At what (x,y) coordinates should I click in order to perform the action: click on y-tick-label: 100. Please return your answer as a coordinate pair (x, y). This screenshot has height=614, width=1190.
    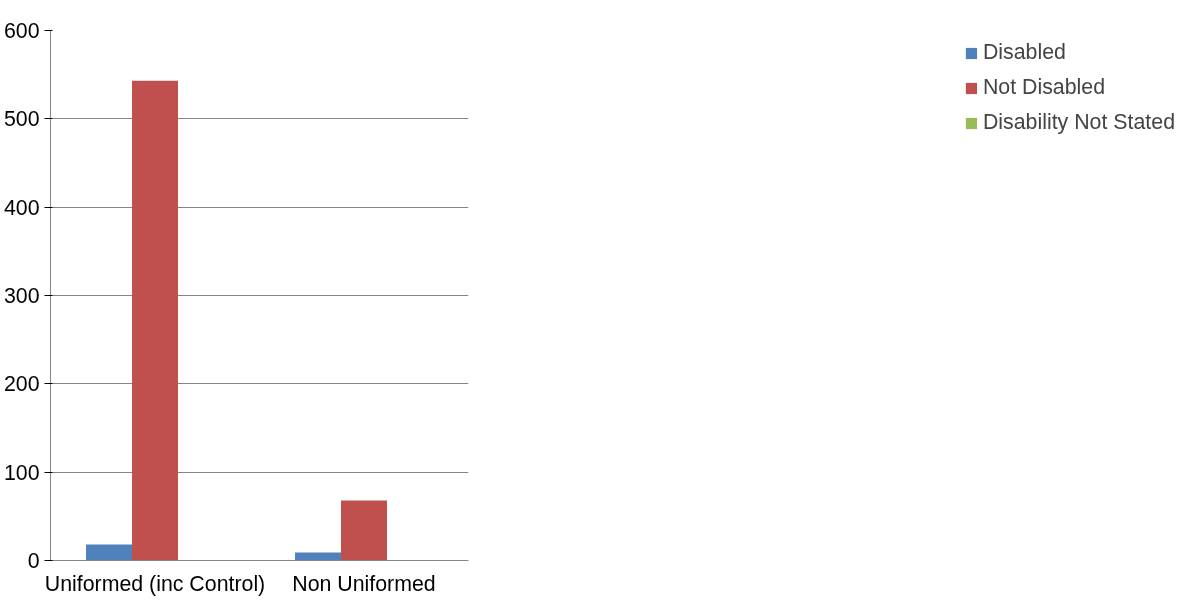
    Looking at the image, I should click on (21, 472).